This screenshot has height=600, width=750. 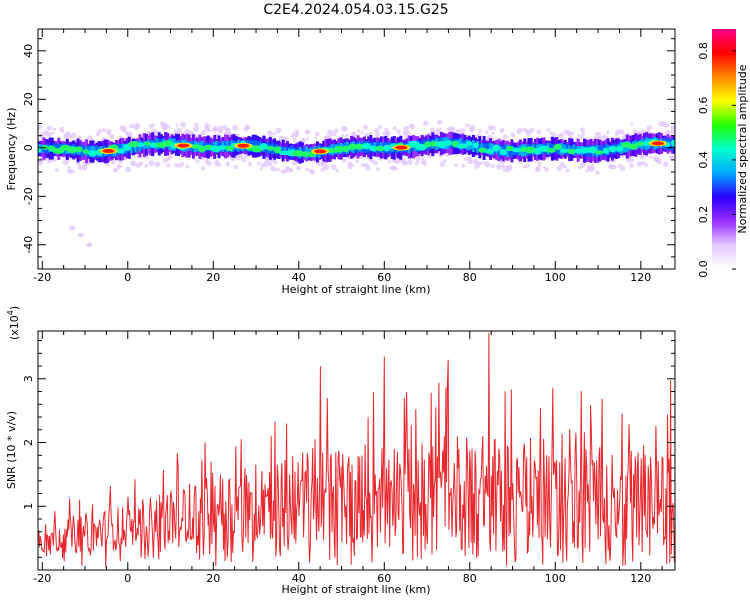 What do you see at coordinates (28, 245) in the screenshot?
I see `y-tick-label: -40` at bounding box center [28, 245].